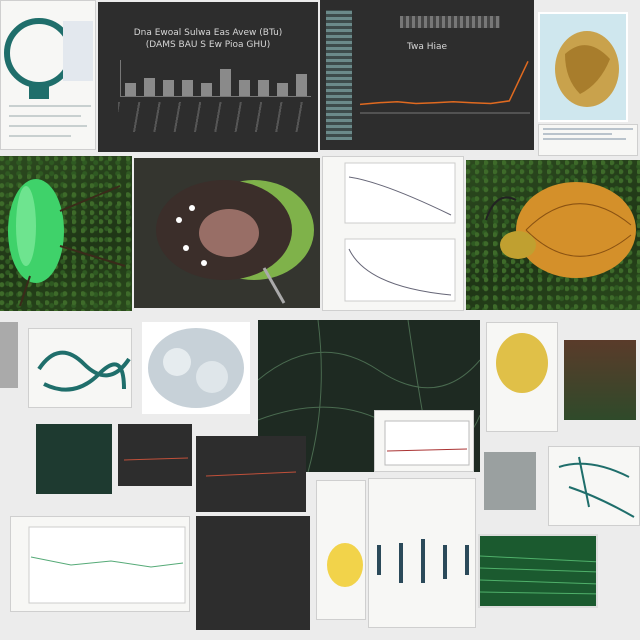  Describe the element at coordinates (400, 232) in the screenshot. I see `decay-curves-figure` at that location.